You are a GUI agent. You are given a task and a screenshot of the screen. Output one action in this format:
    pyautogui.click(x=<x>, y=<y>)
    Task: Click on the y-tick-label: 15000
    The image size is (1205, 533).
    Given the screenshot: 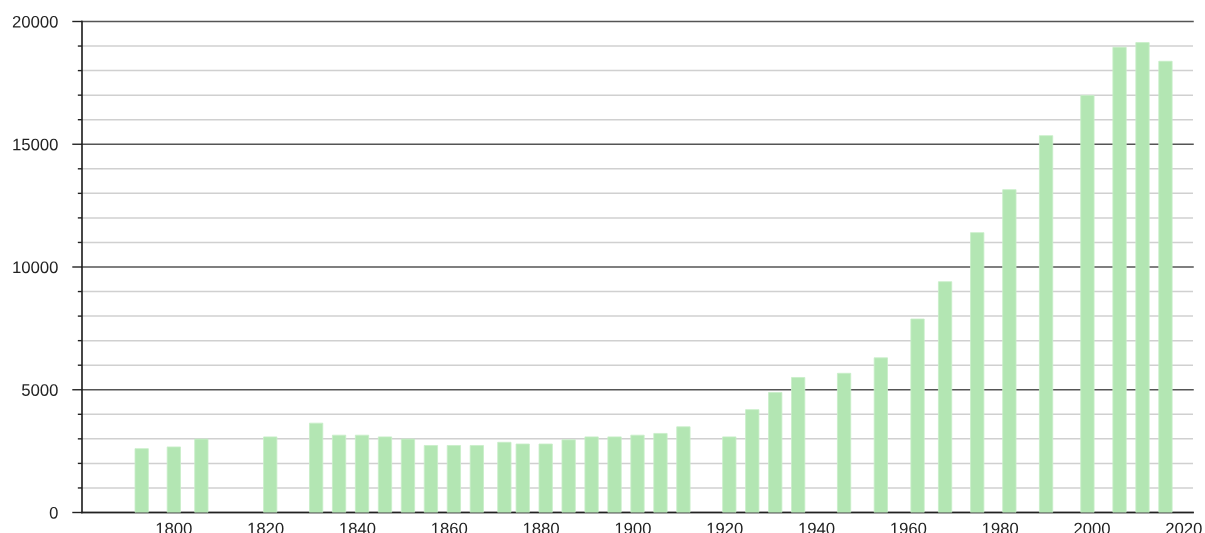 What is the action you would take?
    pyautogui.click(x=35, y=144)
    